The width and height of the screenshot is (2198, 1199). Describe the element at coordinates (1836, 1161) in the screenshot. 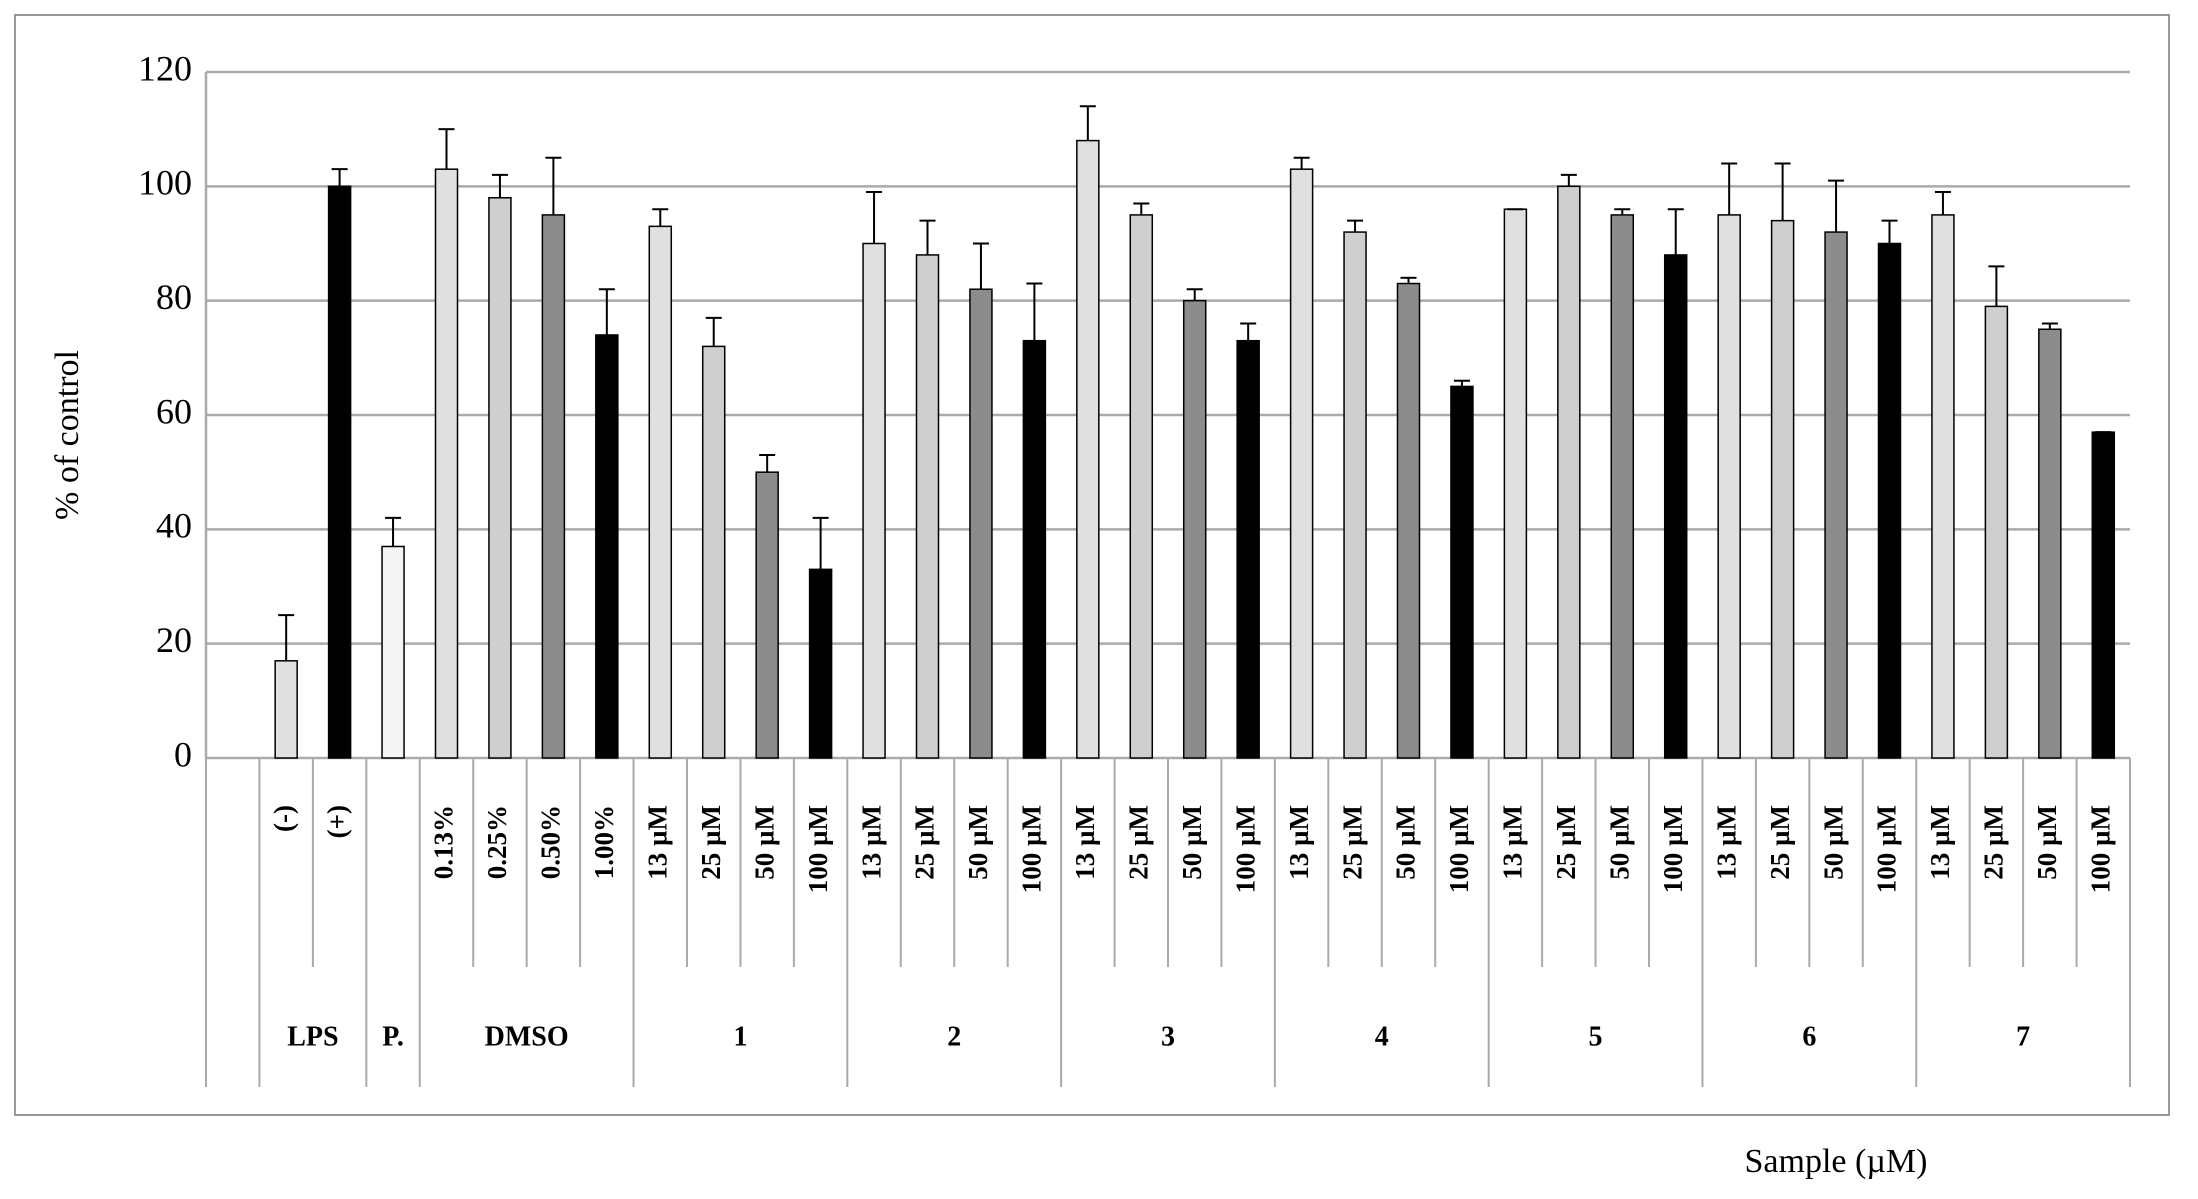

I see `x-axis-title: Sample (µM)` at that location.